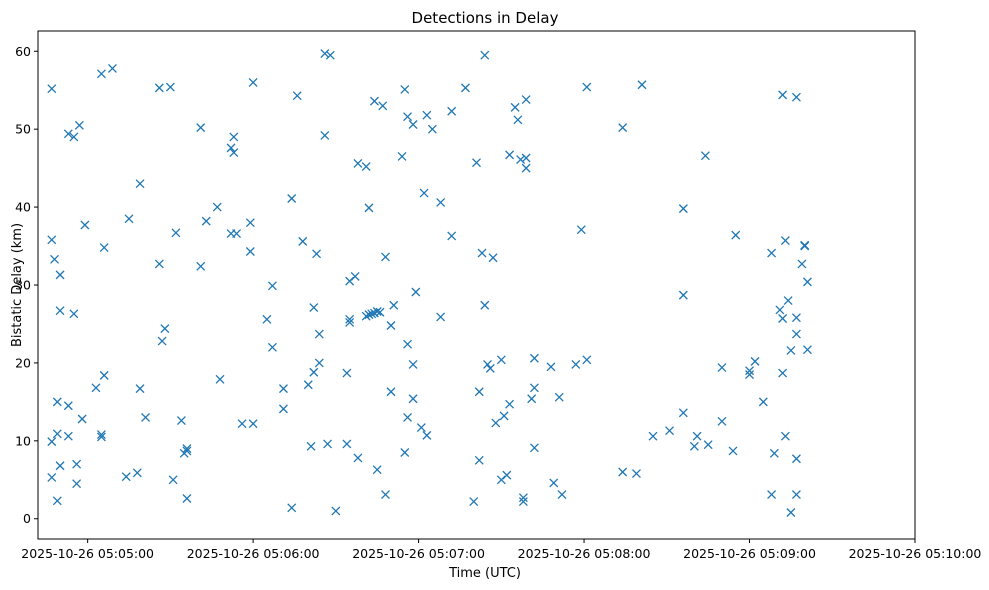 The width and height of the screenshot is (989, 590). Describe the element at coordinates (23, 51) in the screenshot. I see `y-tick-label: 60` at that location.